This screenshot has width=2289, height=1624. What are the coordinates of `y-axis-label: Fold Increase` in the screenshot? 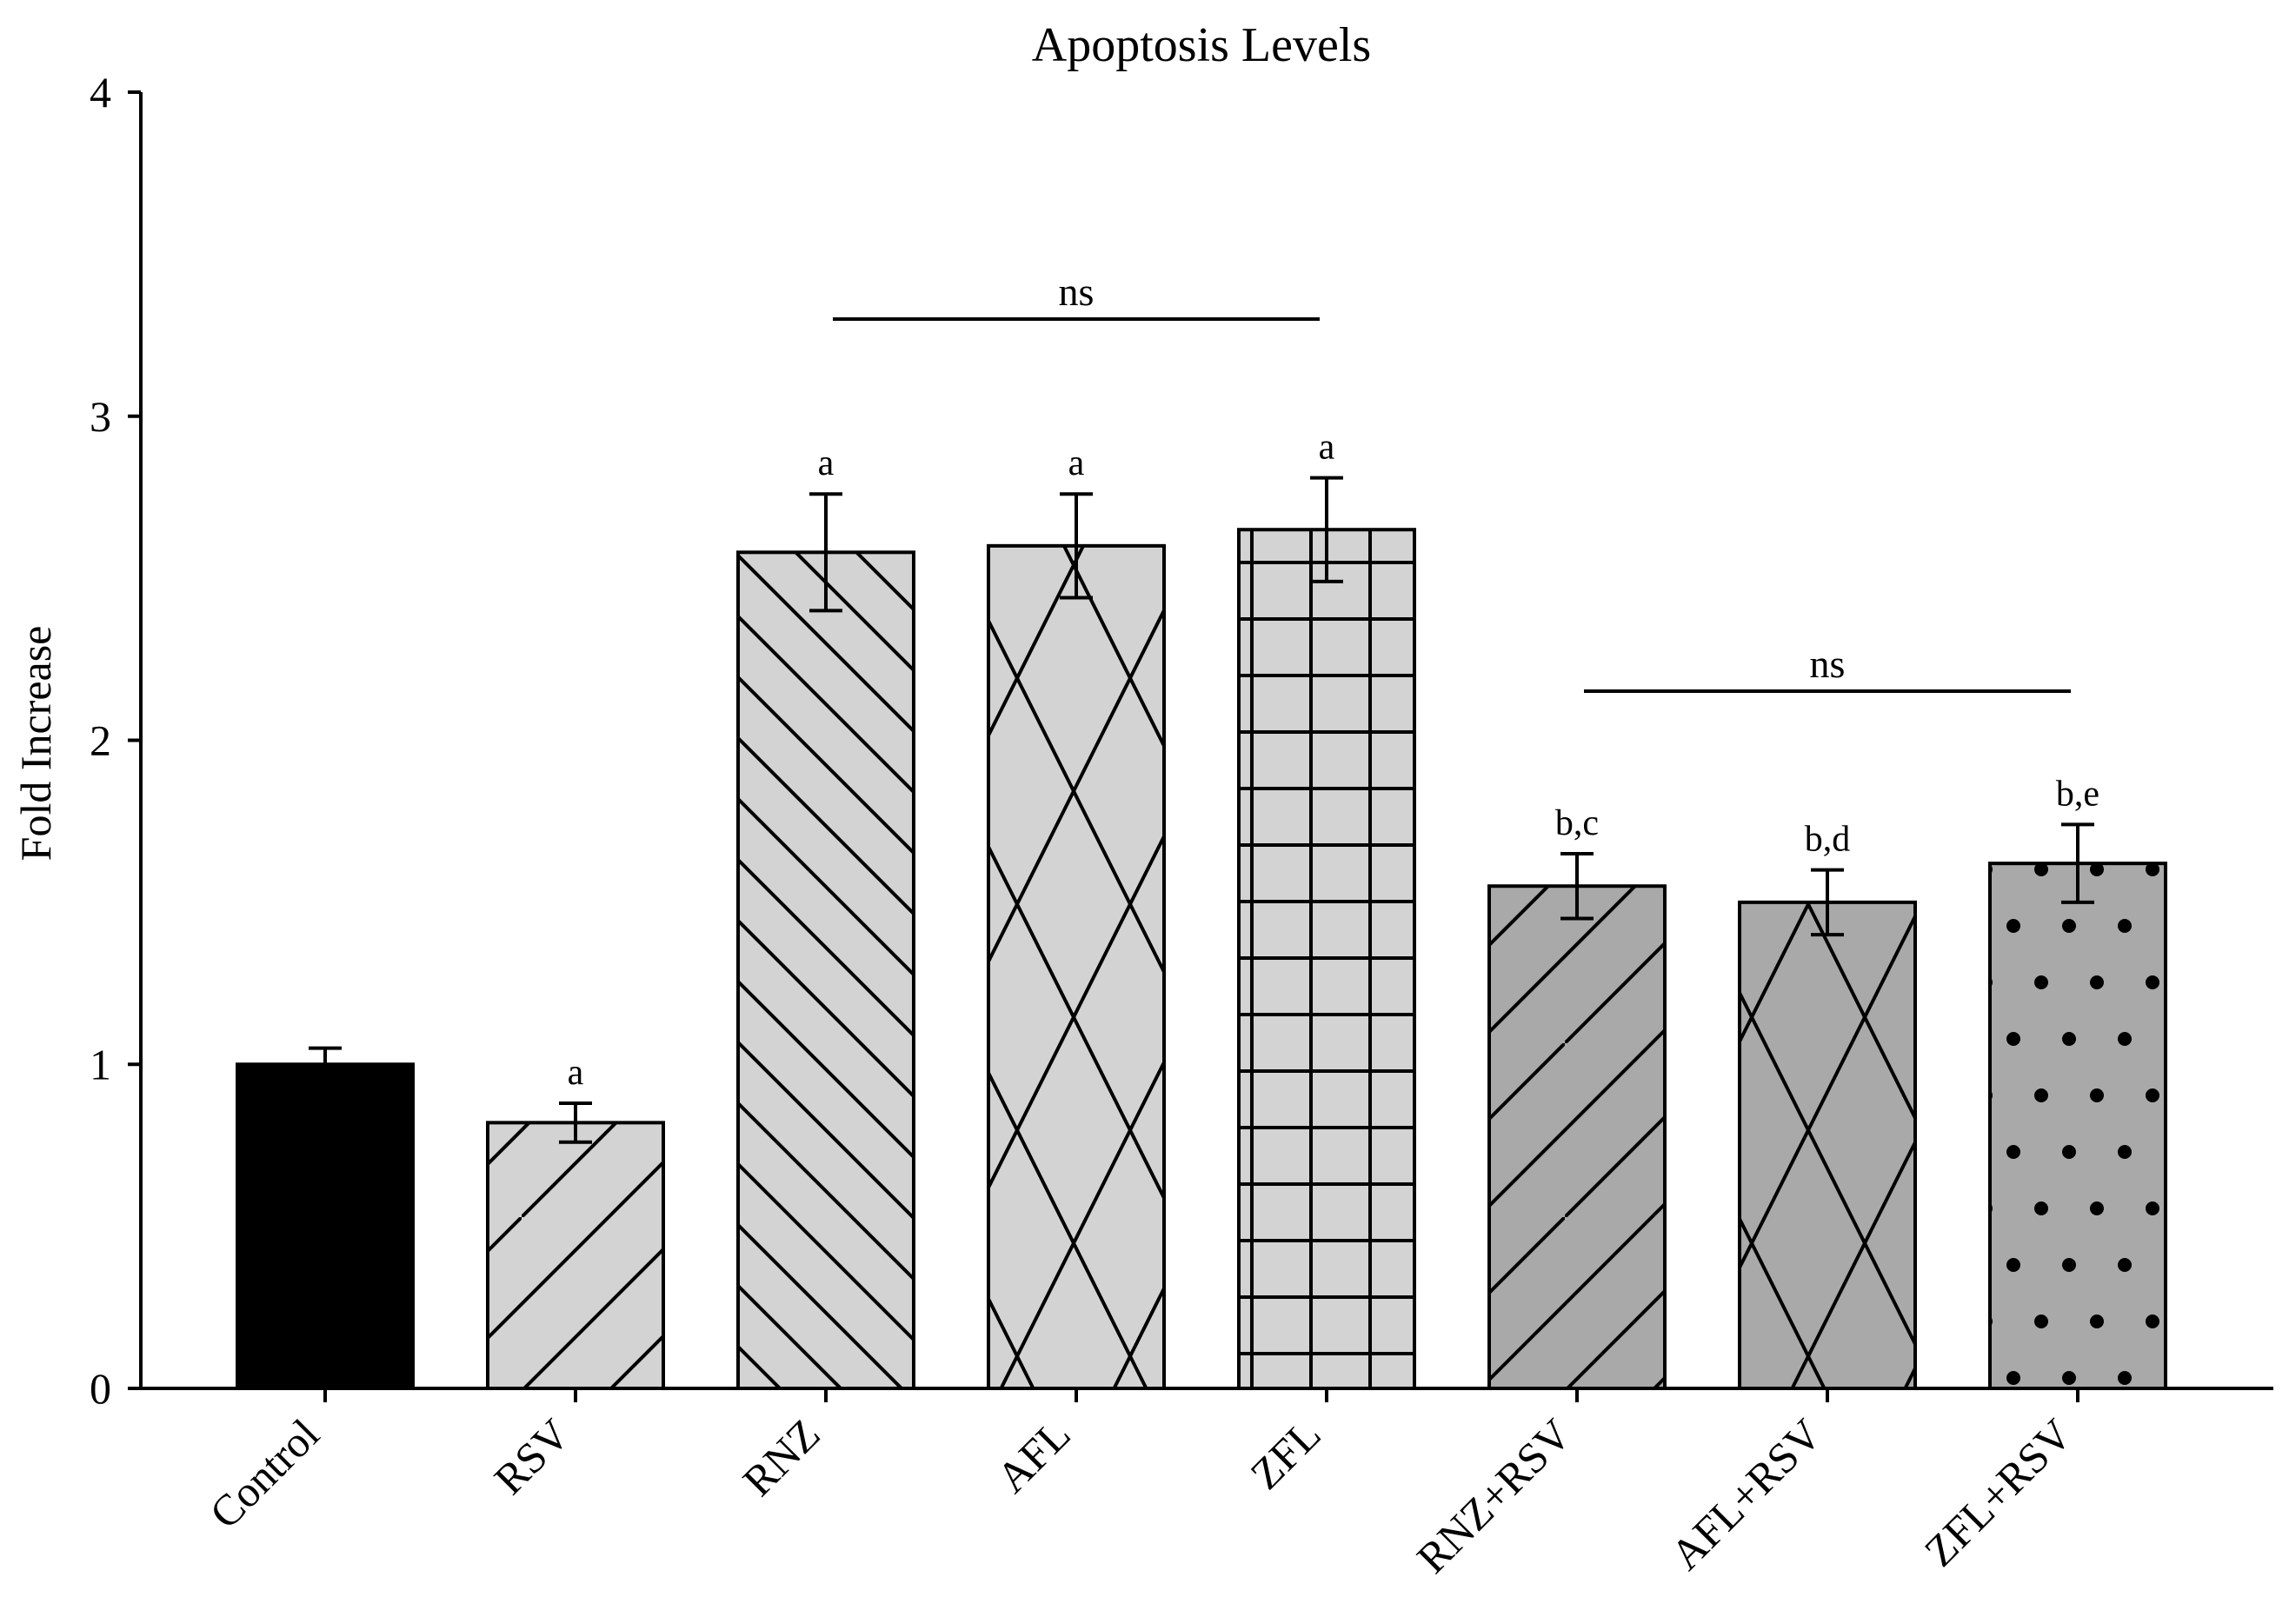 It's located at (35, 744).